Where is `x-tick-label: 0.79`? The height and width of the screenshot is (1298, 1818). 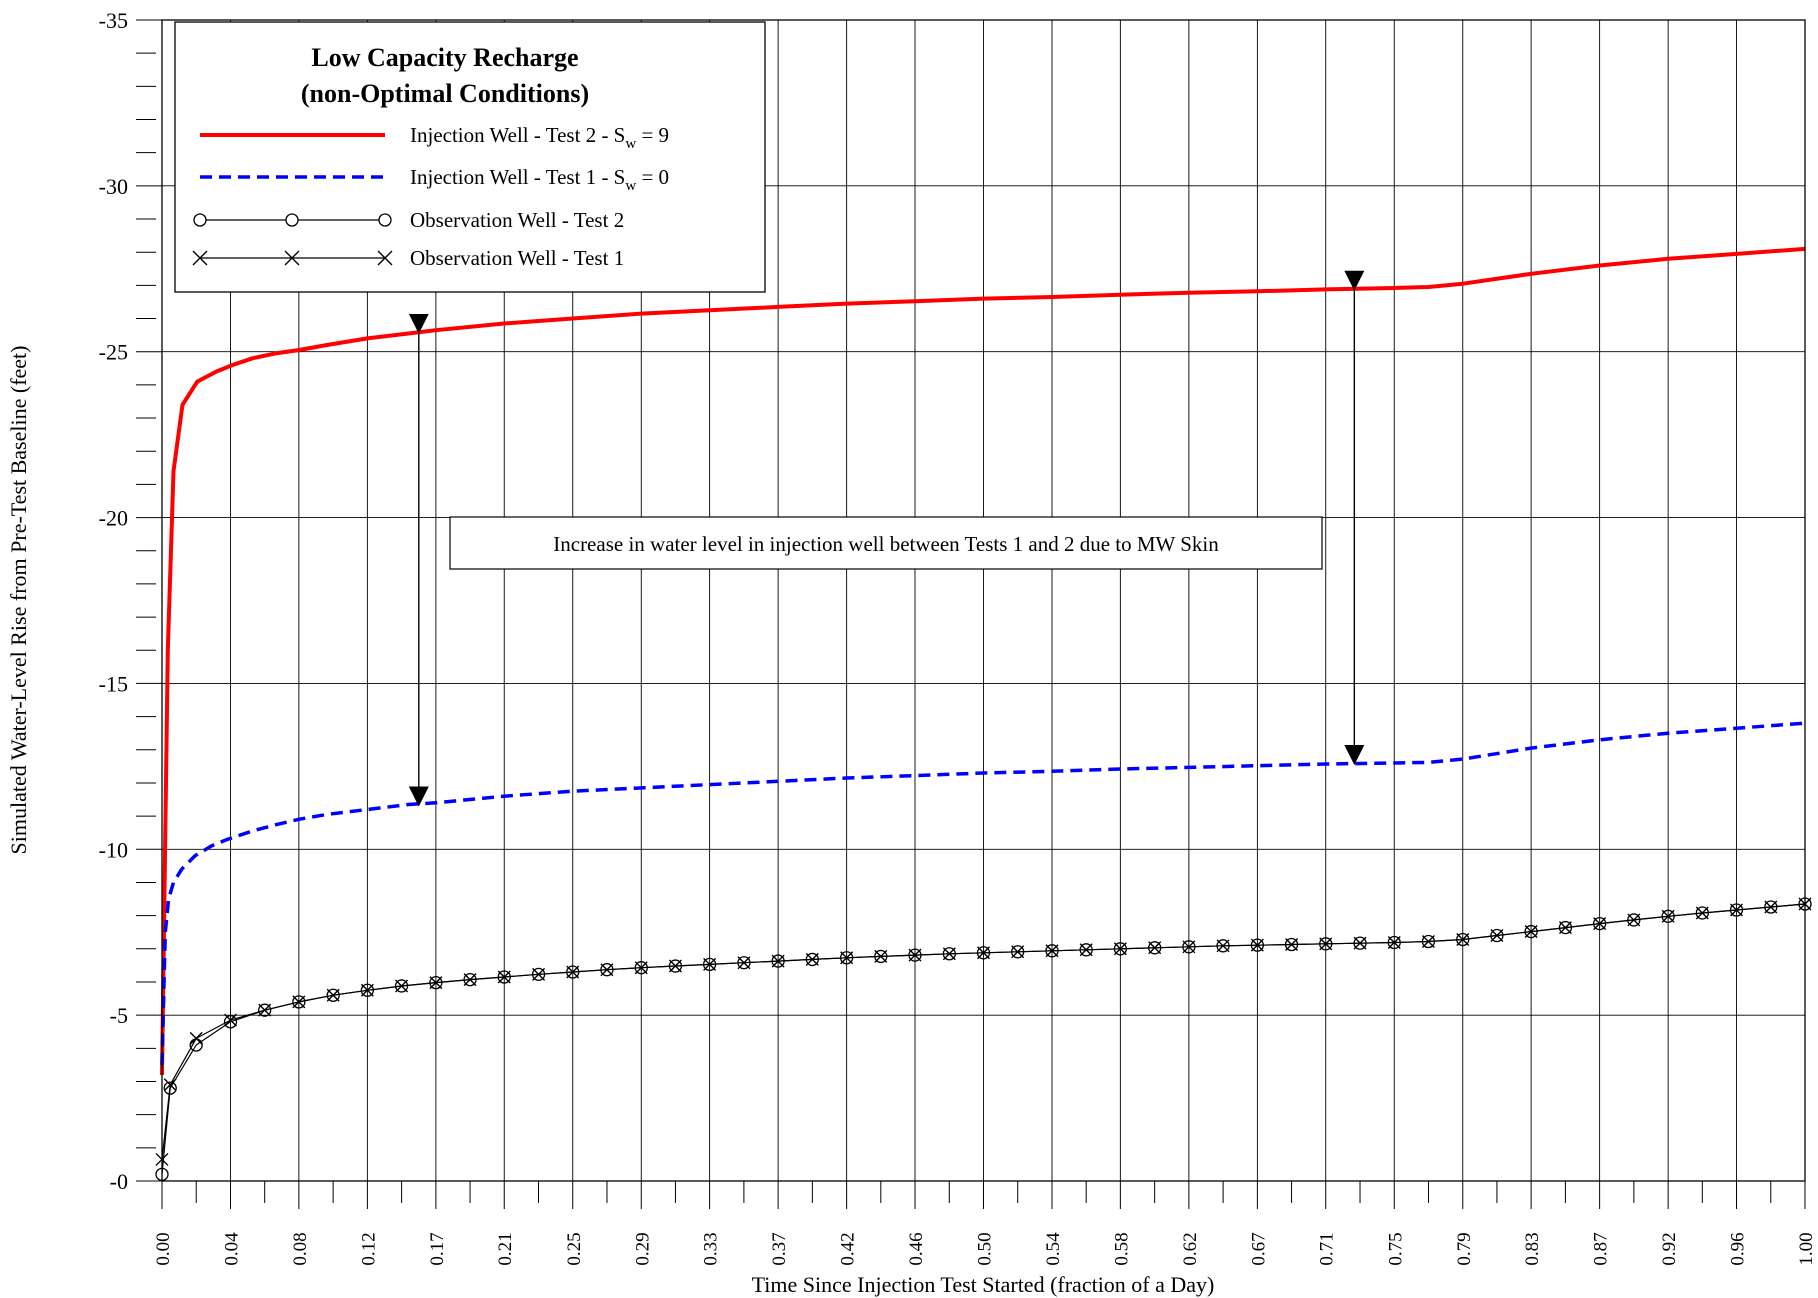 x-tick-label: 0.79 is located at coordinates (1464, 1248).